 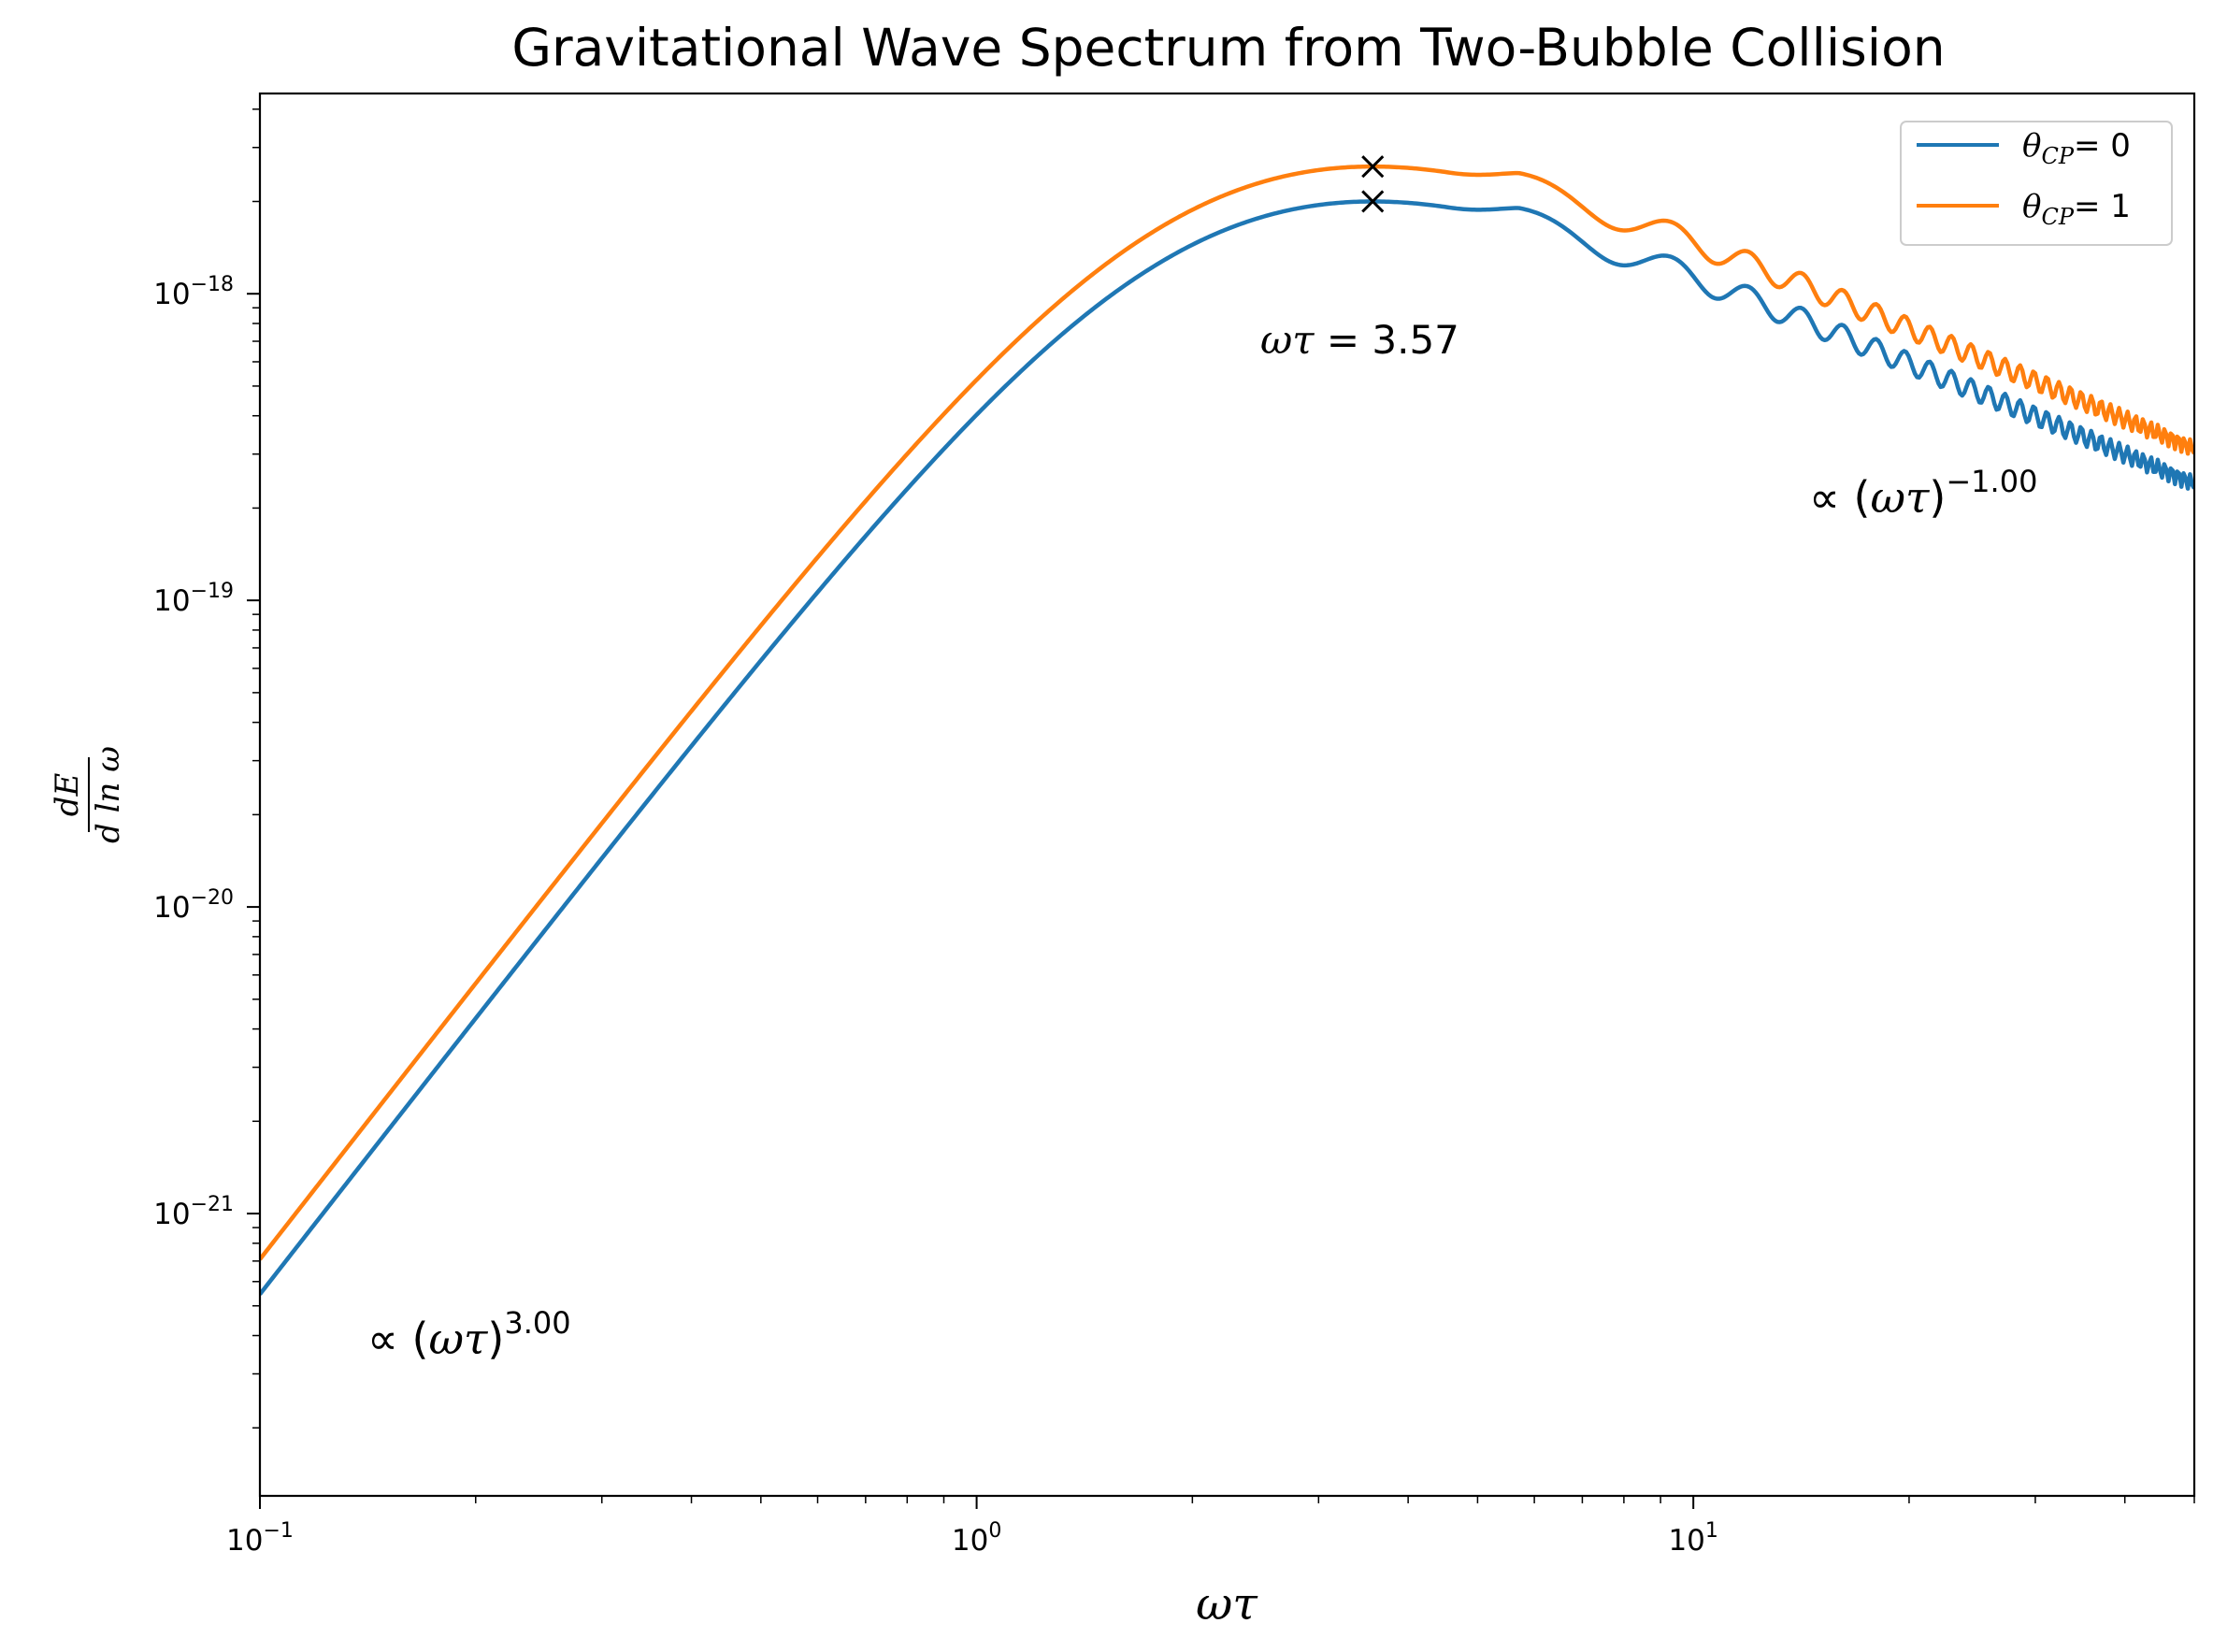 I want to click on y-tick-label-1: 10−20, so click(x=193, y=906).